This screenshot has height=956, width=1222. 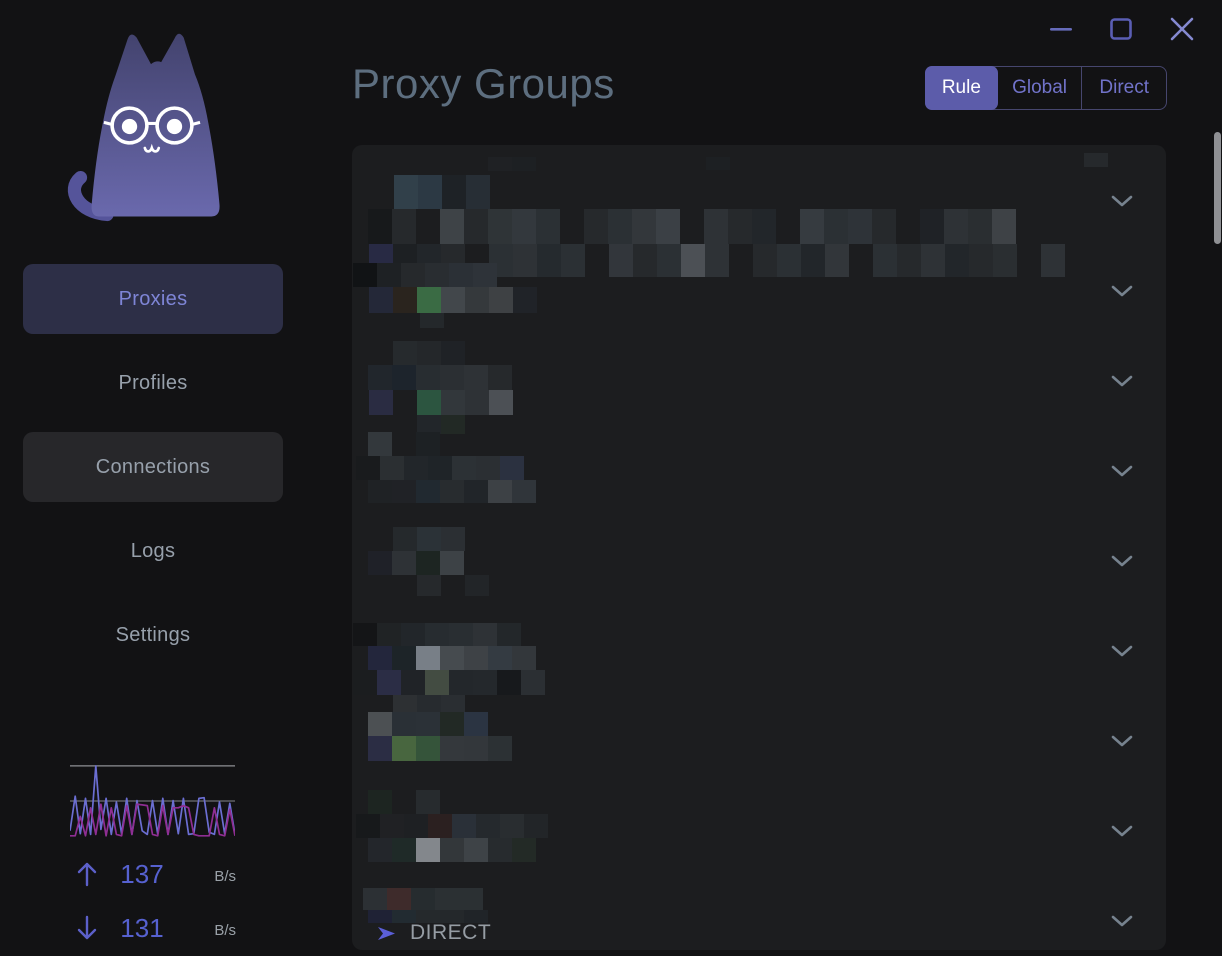 What do you see at coordinates (87, 927) in the screenshot?
I see `download-arrow-icon` at bounding box center [87, 927].